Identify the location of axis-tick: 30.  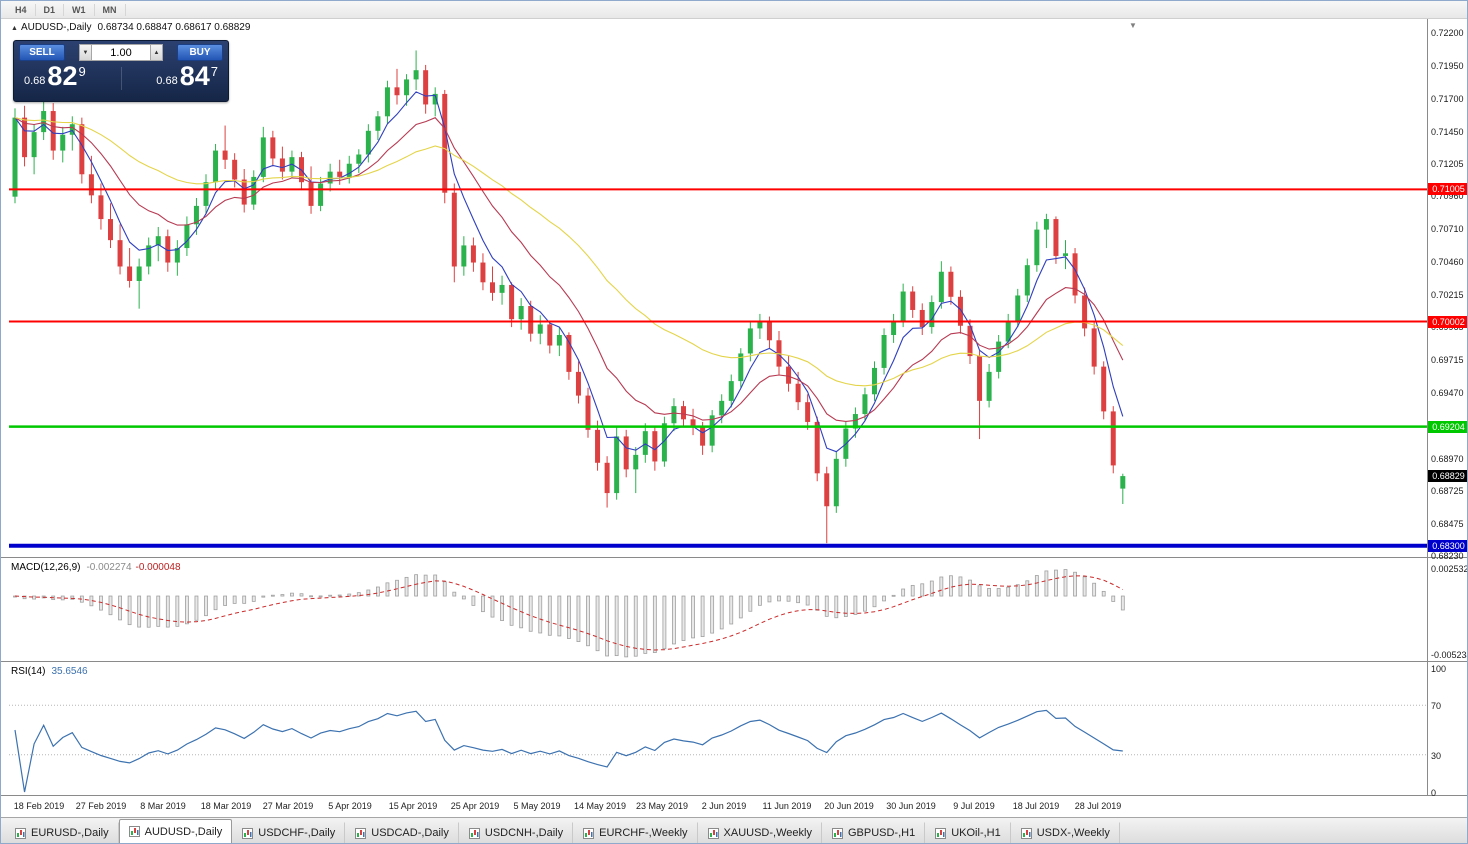
(1436, 755).